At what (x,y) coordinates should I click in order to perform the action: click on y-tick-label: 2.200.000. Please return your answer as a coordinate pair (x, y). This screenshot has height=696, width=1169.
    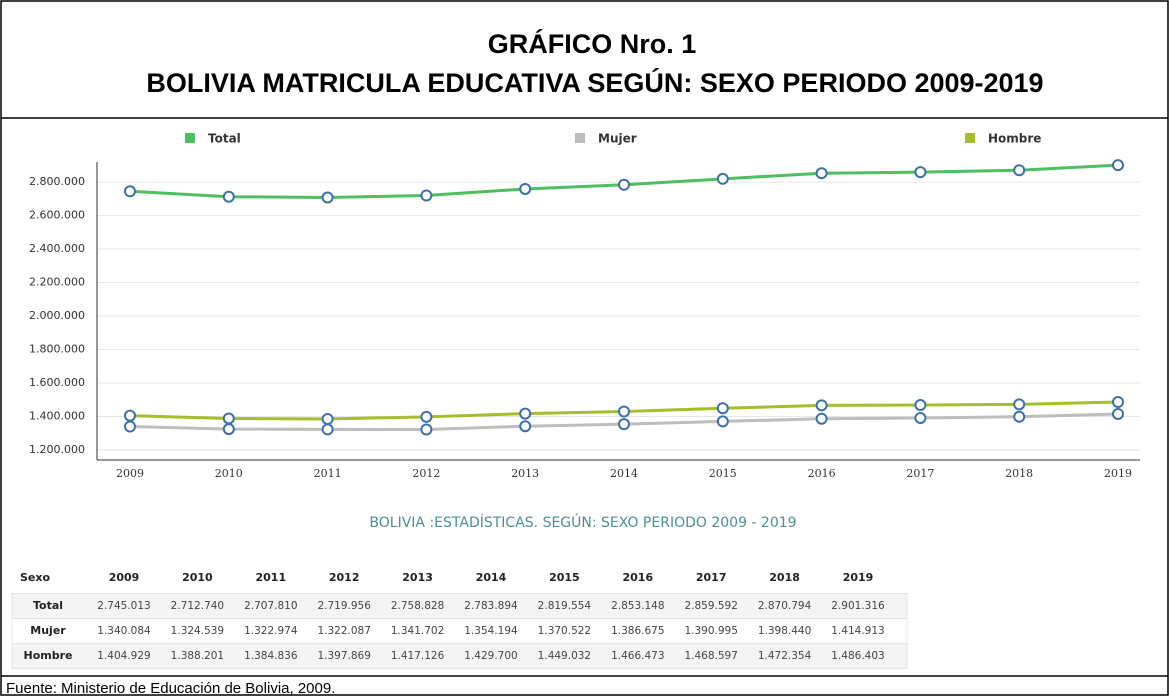
    Looking at the image, I should click on (57, 282).